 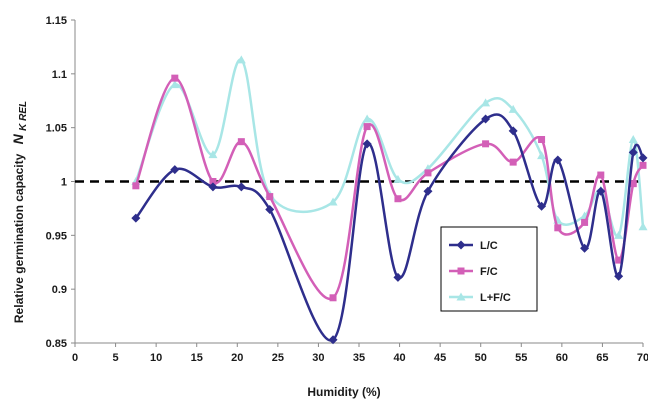 I want to click on x-tick-label: 35, so click(x=359, y=358).